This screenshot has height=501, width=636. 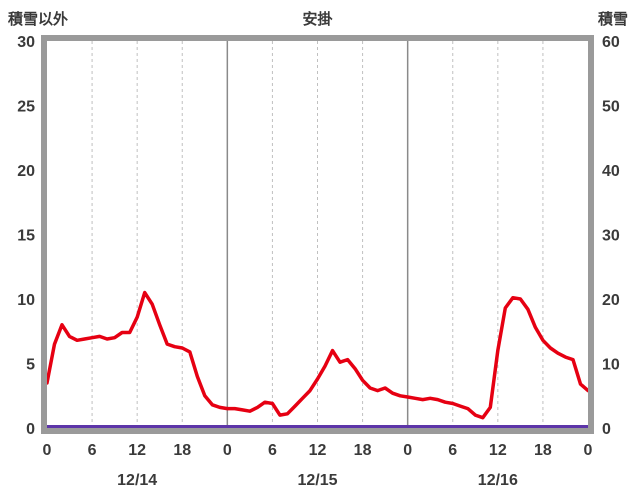 I want to click on y-tick-label-right: 10, so click(x=611, y=365).